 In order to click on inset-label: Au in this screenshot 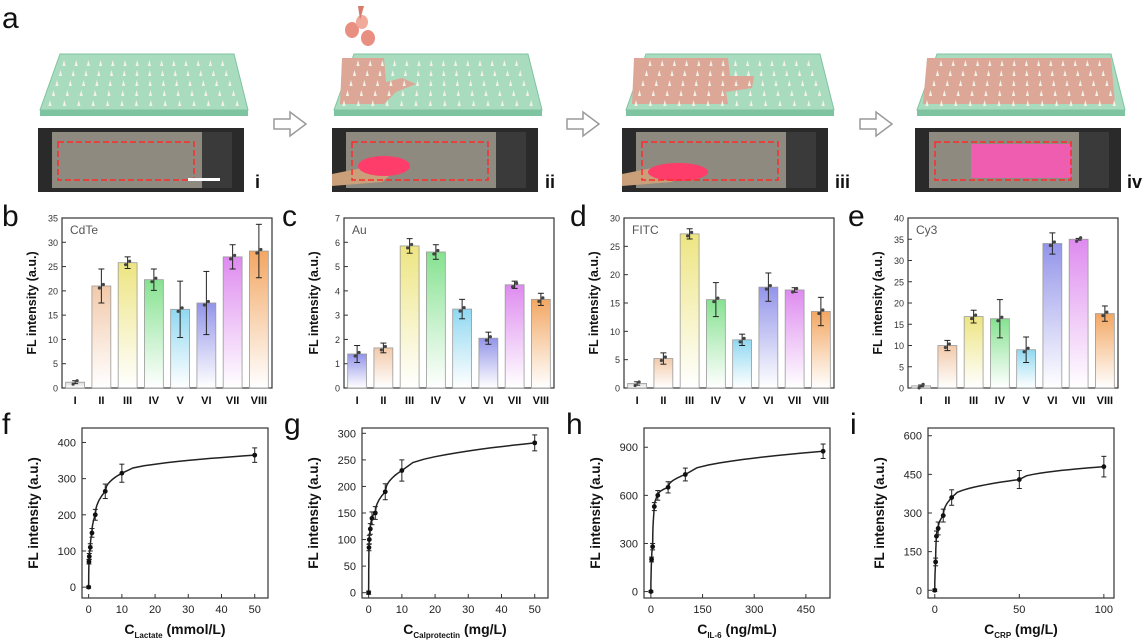, I will do `click(359, 230)`.